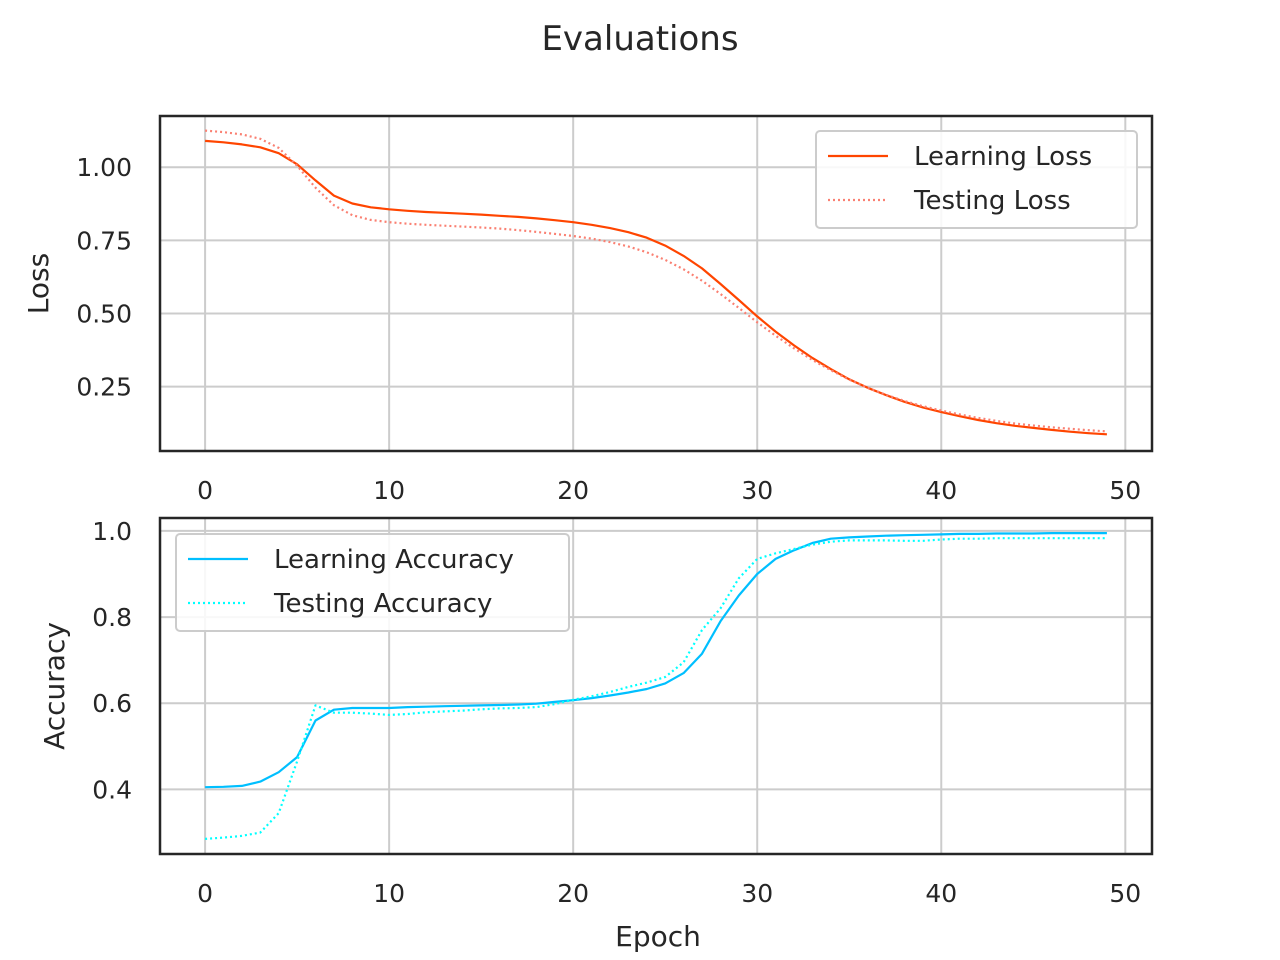  What do you see at coordinates (992, 201) in the screenshot?
I see `testing-loss-legend-label: Testing Loss` at bounding box center [992, 201].